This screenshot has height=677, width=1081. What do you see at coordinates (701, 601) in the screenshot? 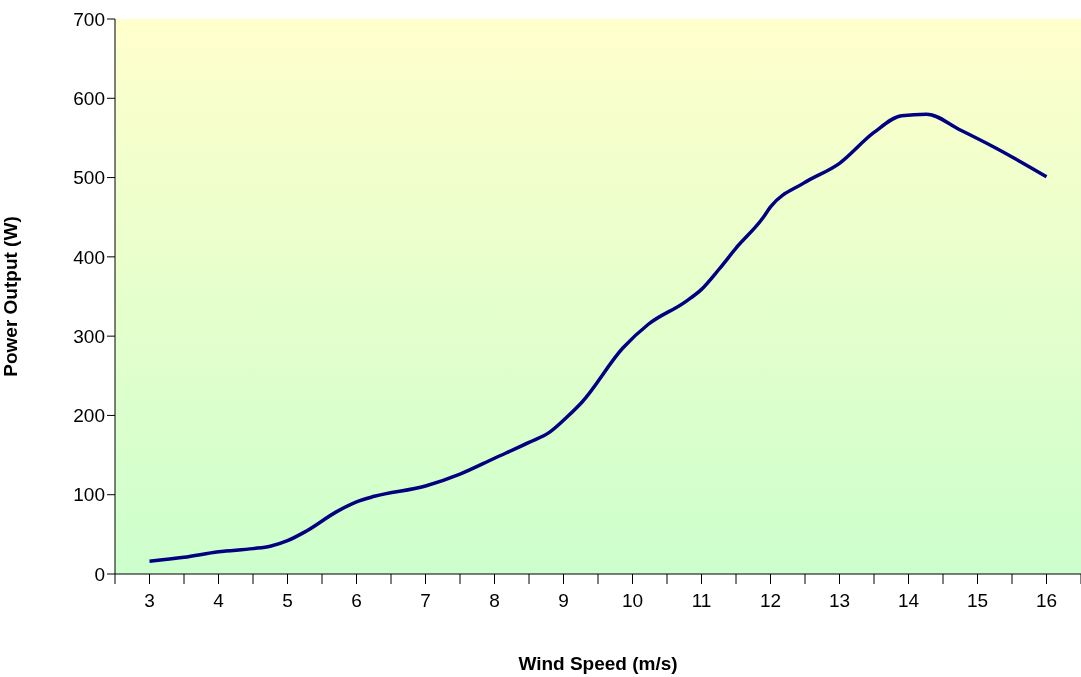
I see `x-tick-label: 11` at bounding box center [701, 601].